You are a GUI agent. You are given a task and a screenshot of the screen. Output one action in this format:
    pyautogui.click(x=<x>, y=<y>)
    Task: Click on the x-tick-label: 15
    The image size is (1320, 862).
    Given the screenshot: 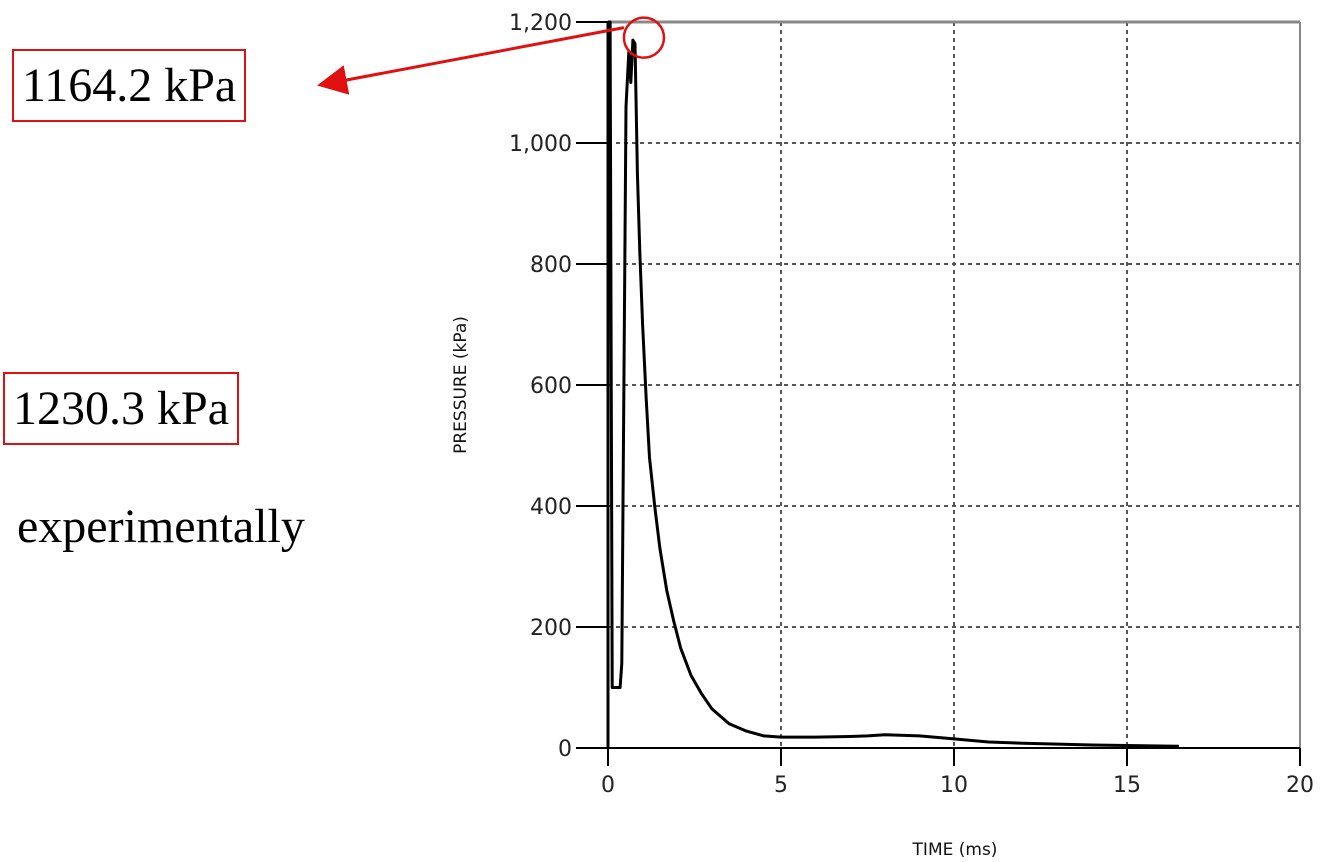 What is the action you would take?
    pyautogui.click(x=1127, y=785)
    